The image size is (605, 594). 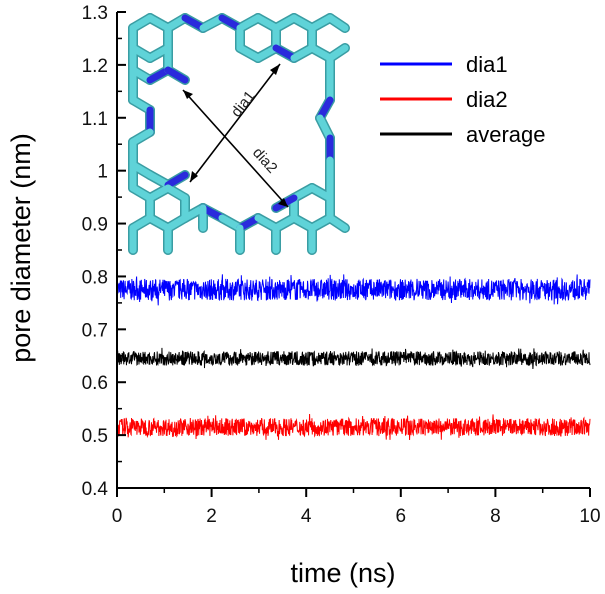 What do you see at coordinates (95, 13) in the screenshot?
I see `y-tick-label: 1.3` at bounding box center [95, 13].